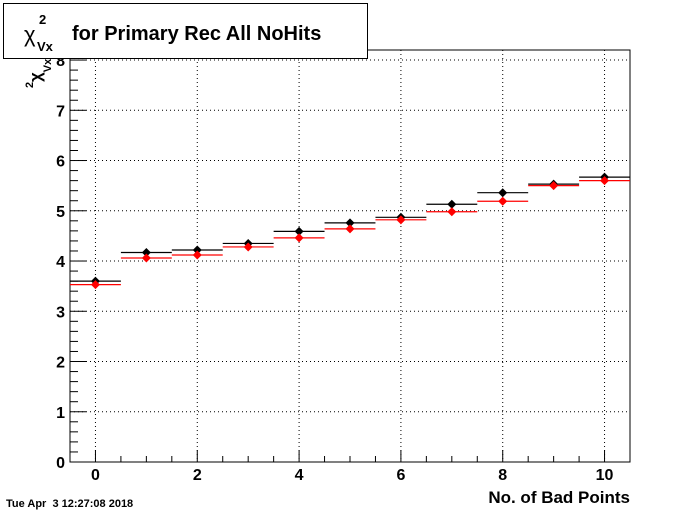  What do you see at coordinates (502, 475) in the screenshot?
I see `x-tick-label: 8` at bounding box center [502, 475].